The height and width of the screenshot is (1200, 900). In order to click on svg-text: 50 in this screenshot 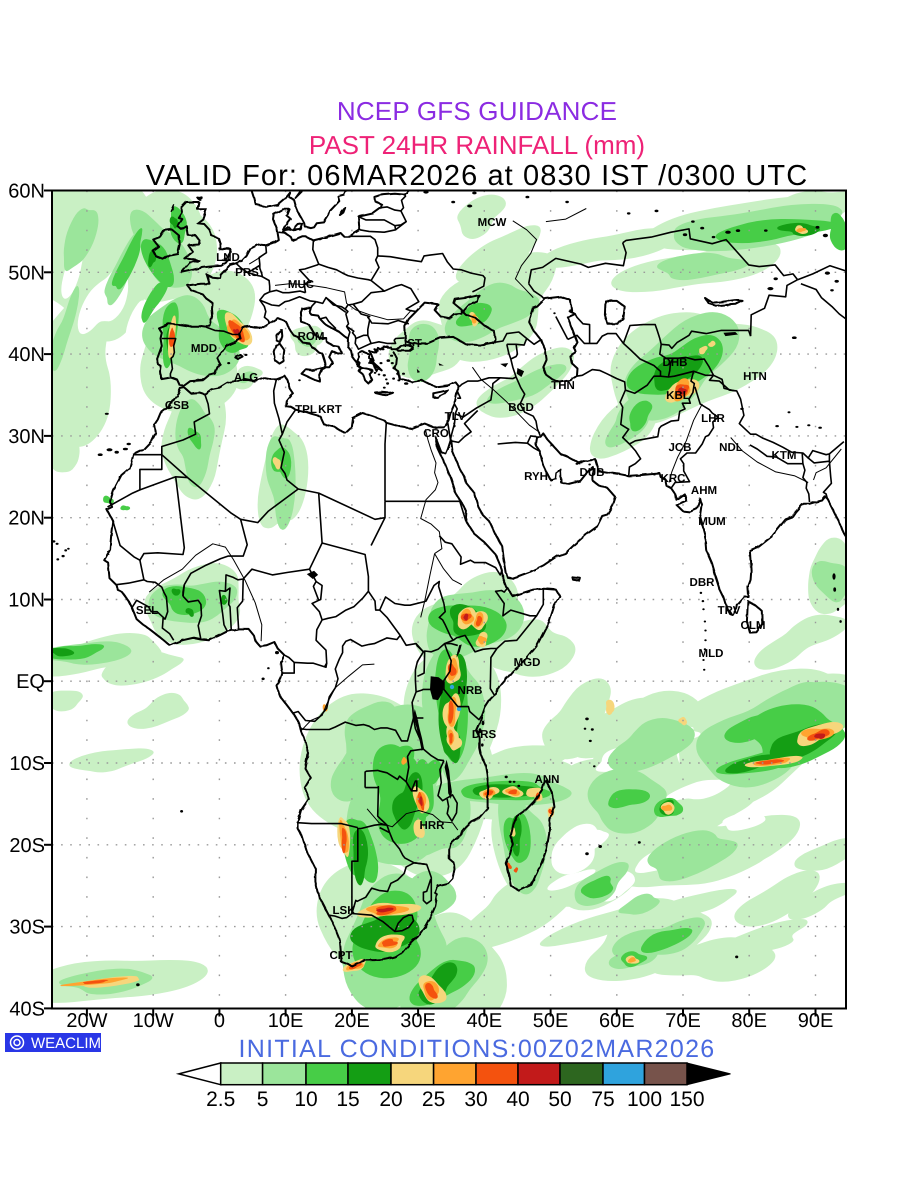, I will do `click(559, 1099)`.